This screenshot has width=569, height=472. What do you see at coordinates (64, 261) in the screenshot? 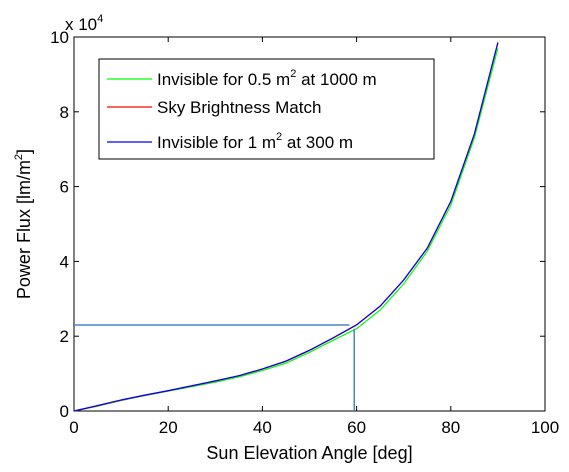
I see `y-tick-label: 4` at bounding box center [64, 261].